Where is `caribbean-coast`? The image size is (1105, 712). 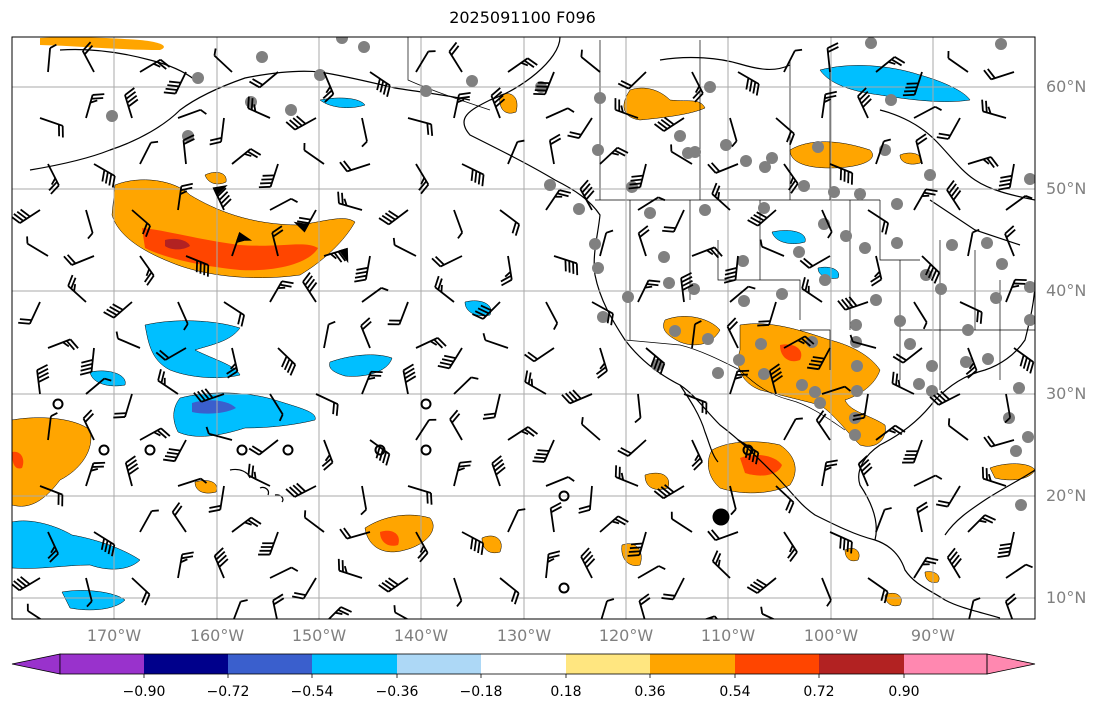
caribbean-coast is located at coordinates (989, 502).